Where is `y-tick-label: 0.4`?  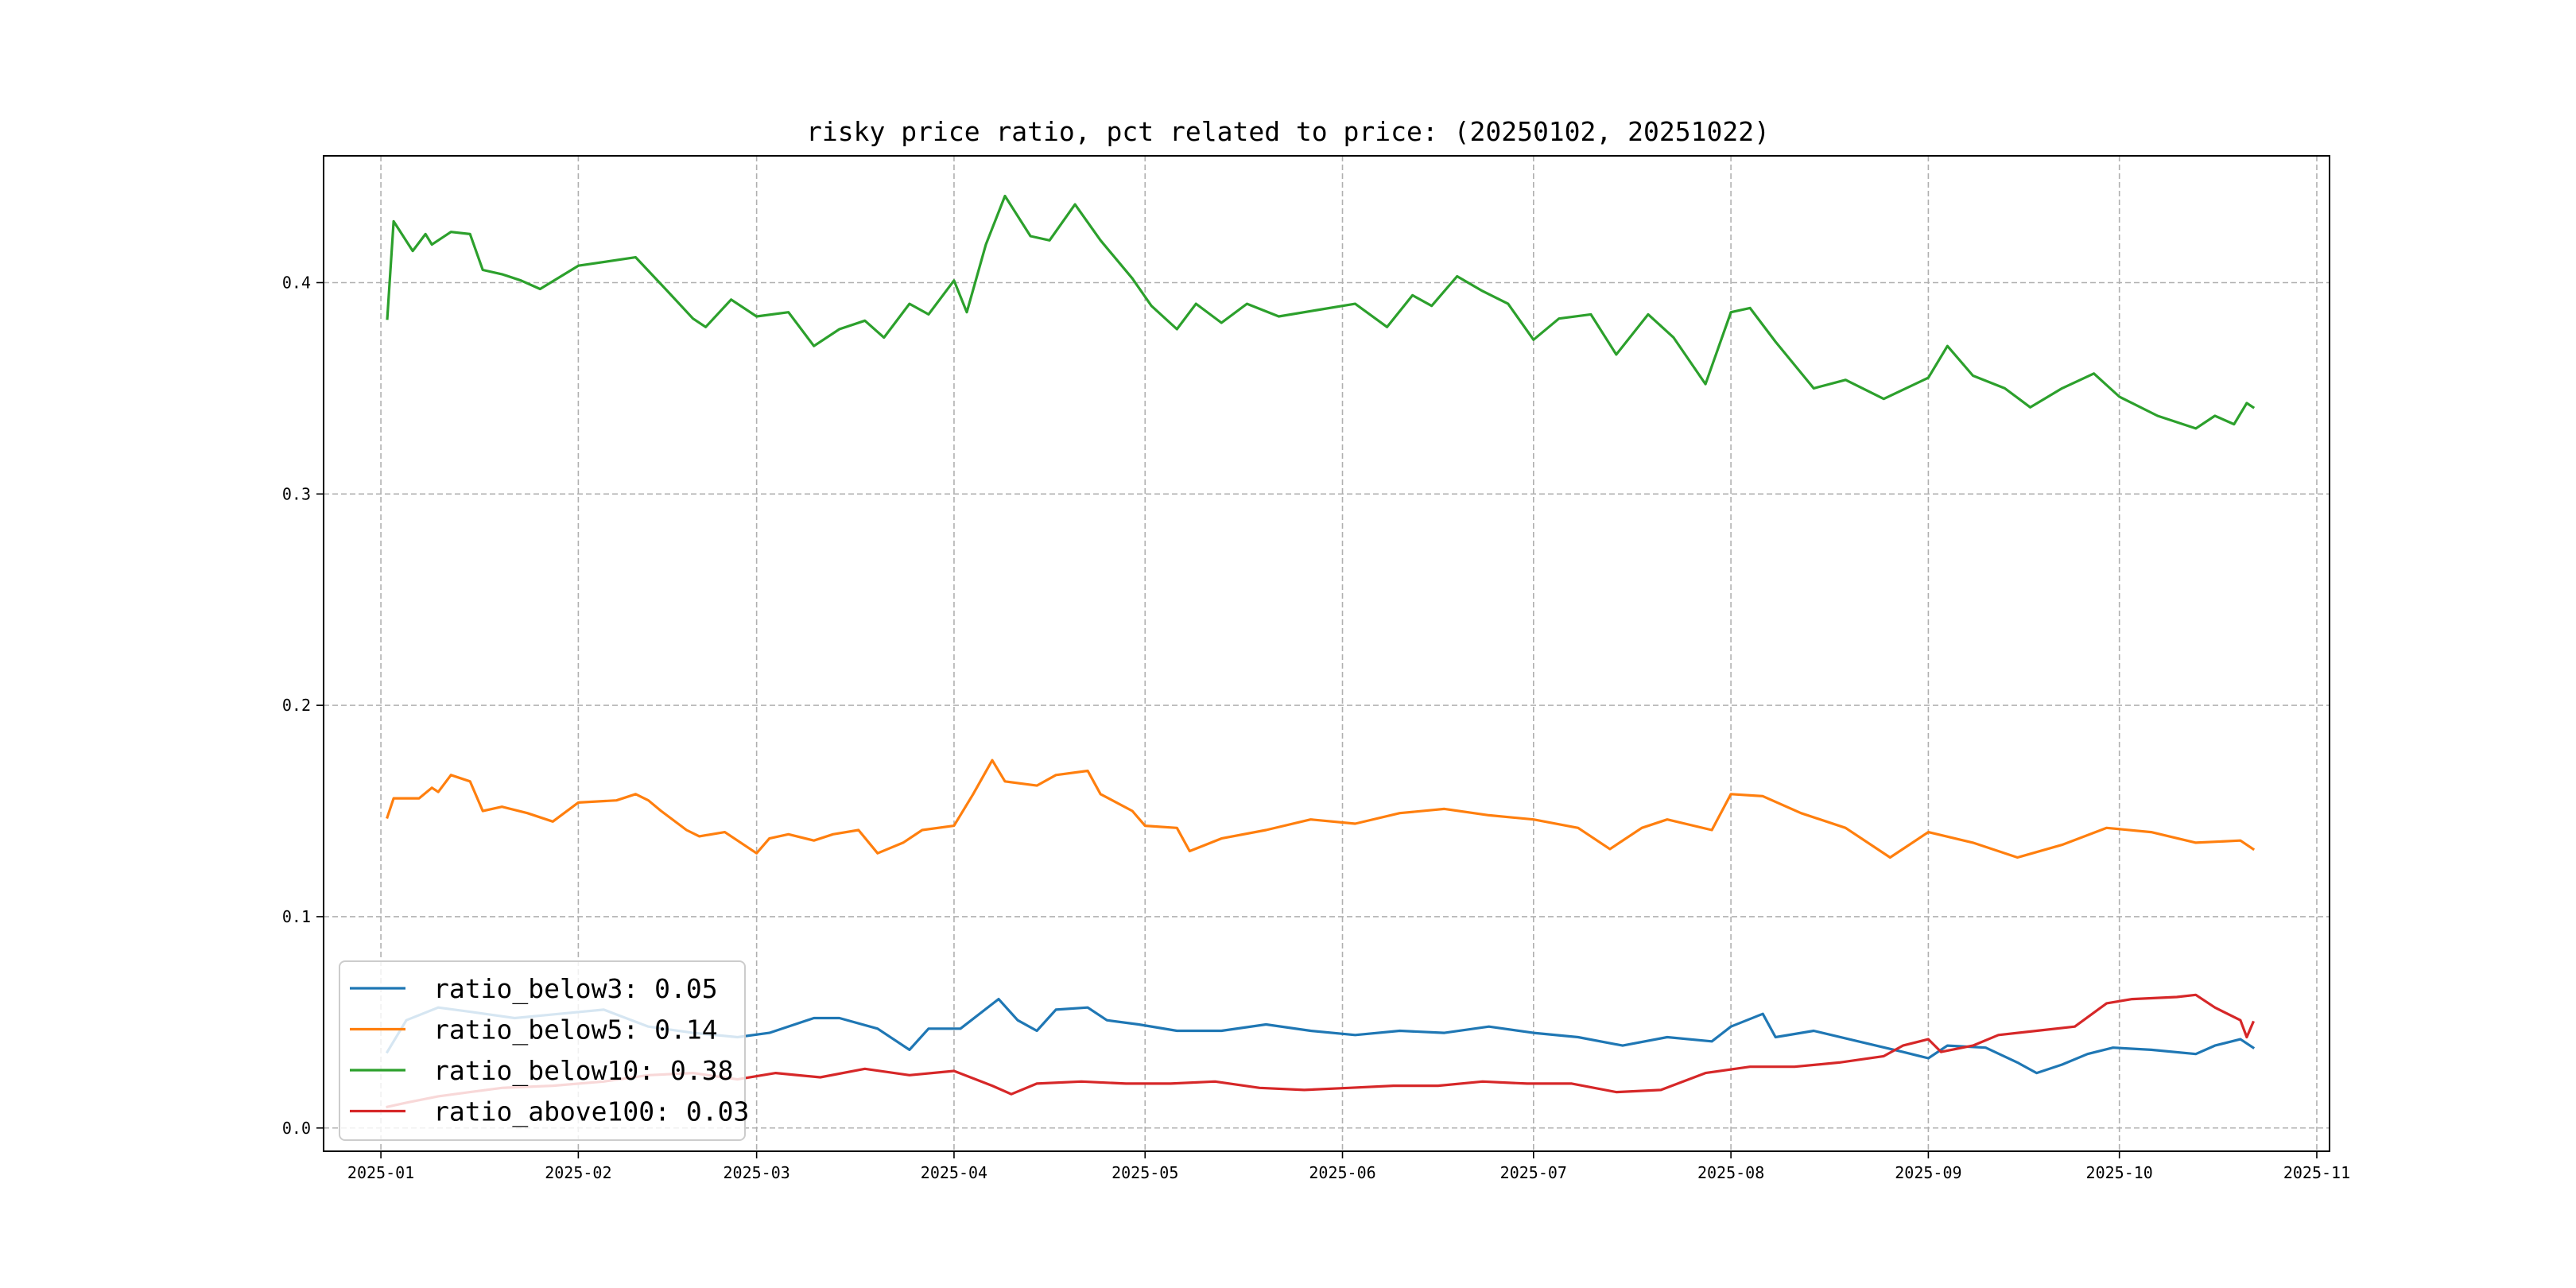 y-tick-label: 0.4 is located at coordinates (296, 282).